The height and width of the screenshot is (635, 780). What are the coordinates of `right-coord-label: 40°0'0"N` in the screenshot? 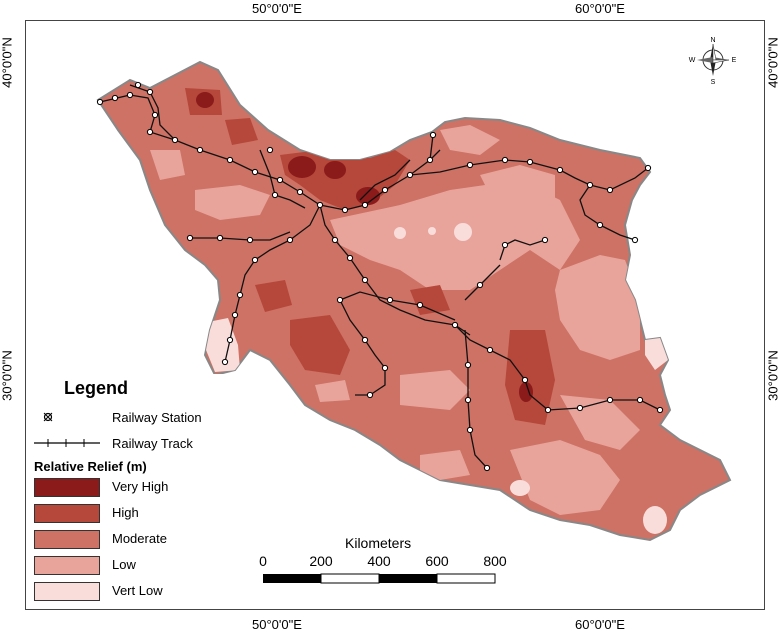 It's located at (772, 62).